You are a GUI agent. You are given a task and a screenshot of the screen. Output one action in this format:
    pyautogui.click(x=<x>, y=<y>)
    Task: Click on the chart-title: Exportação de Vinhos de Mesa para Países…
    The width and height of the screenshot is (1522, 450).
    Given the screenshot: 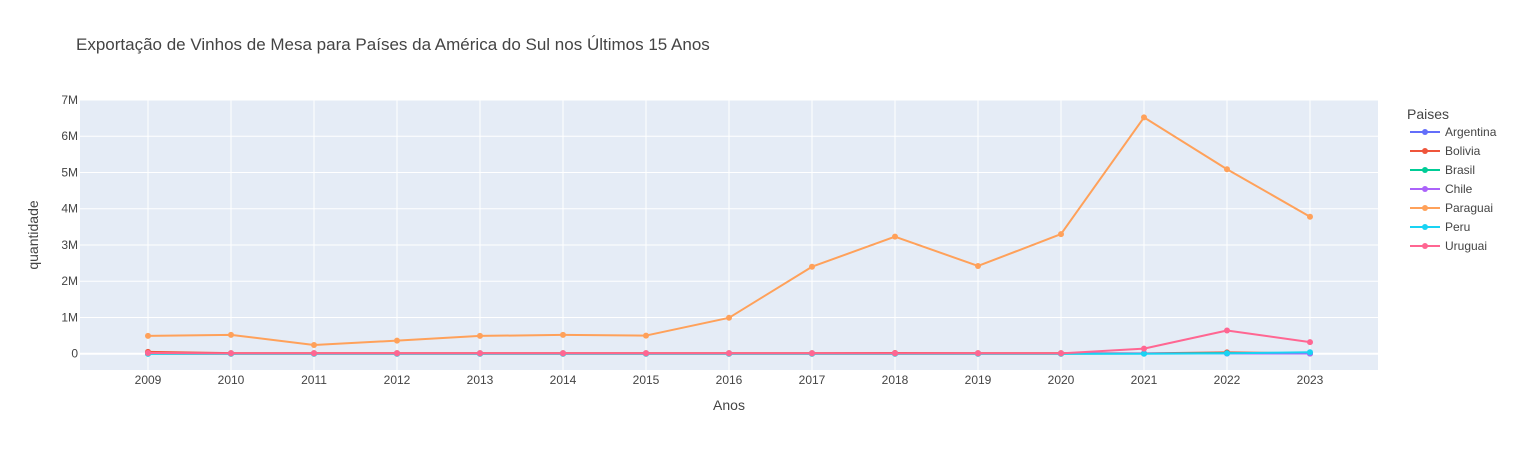 What is the action you would take?
    pyautogui.click(x=393, y=44)
    